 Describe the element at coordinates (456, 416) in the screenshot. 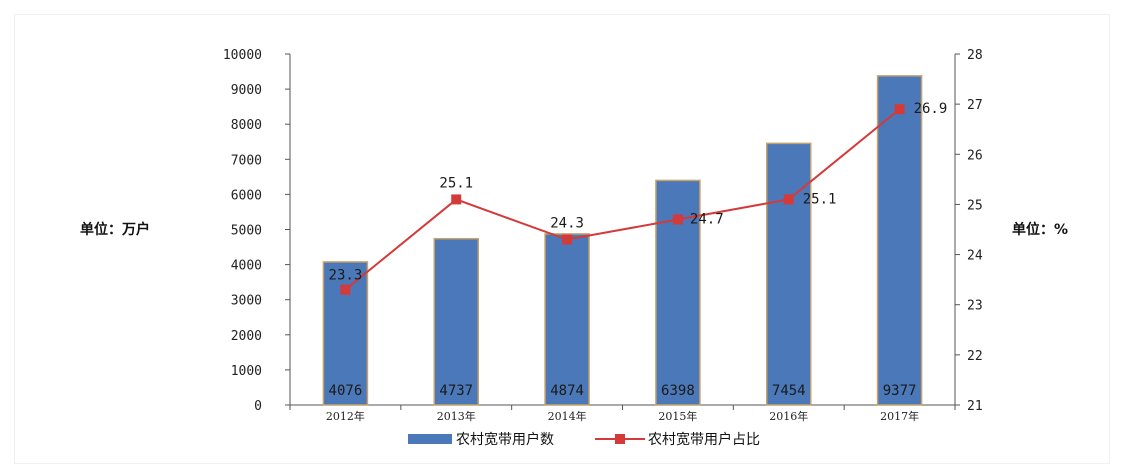

I see `x-tick-label: 2013年` at that location.